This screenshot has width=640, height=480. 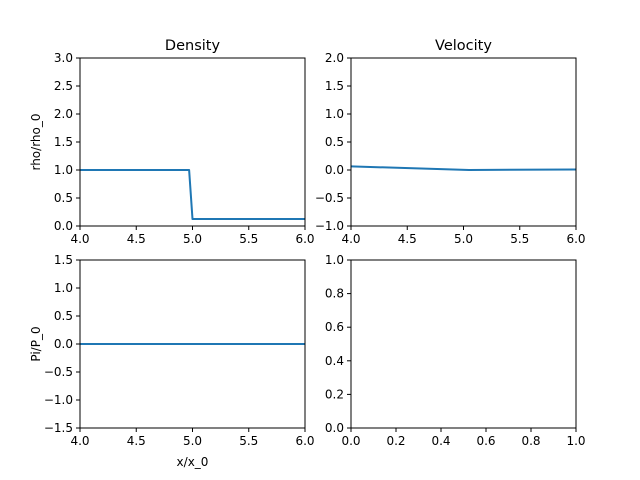 What do you see at coordinates (63, 86) in the screenshot?
I see `y-tick-label: 2.5` at bounding box center [63, 86].